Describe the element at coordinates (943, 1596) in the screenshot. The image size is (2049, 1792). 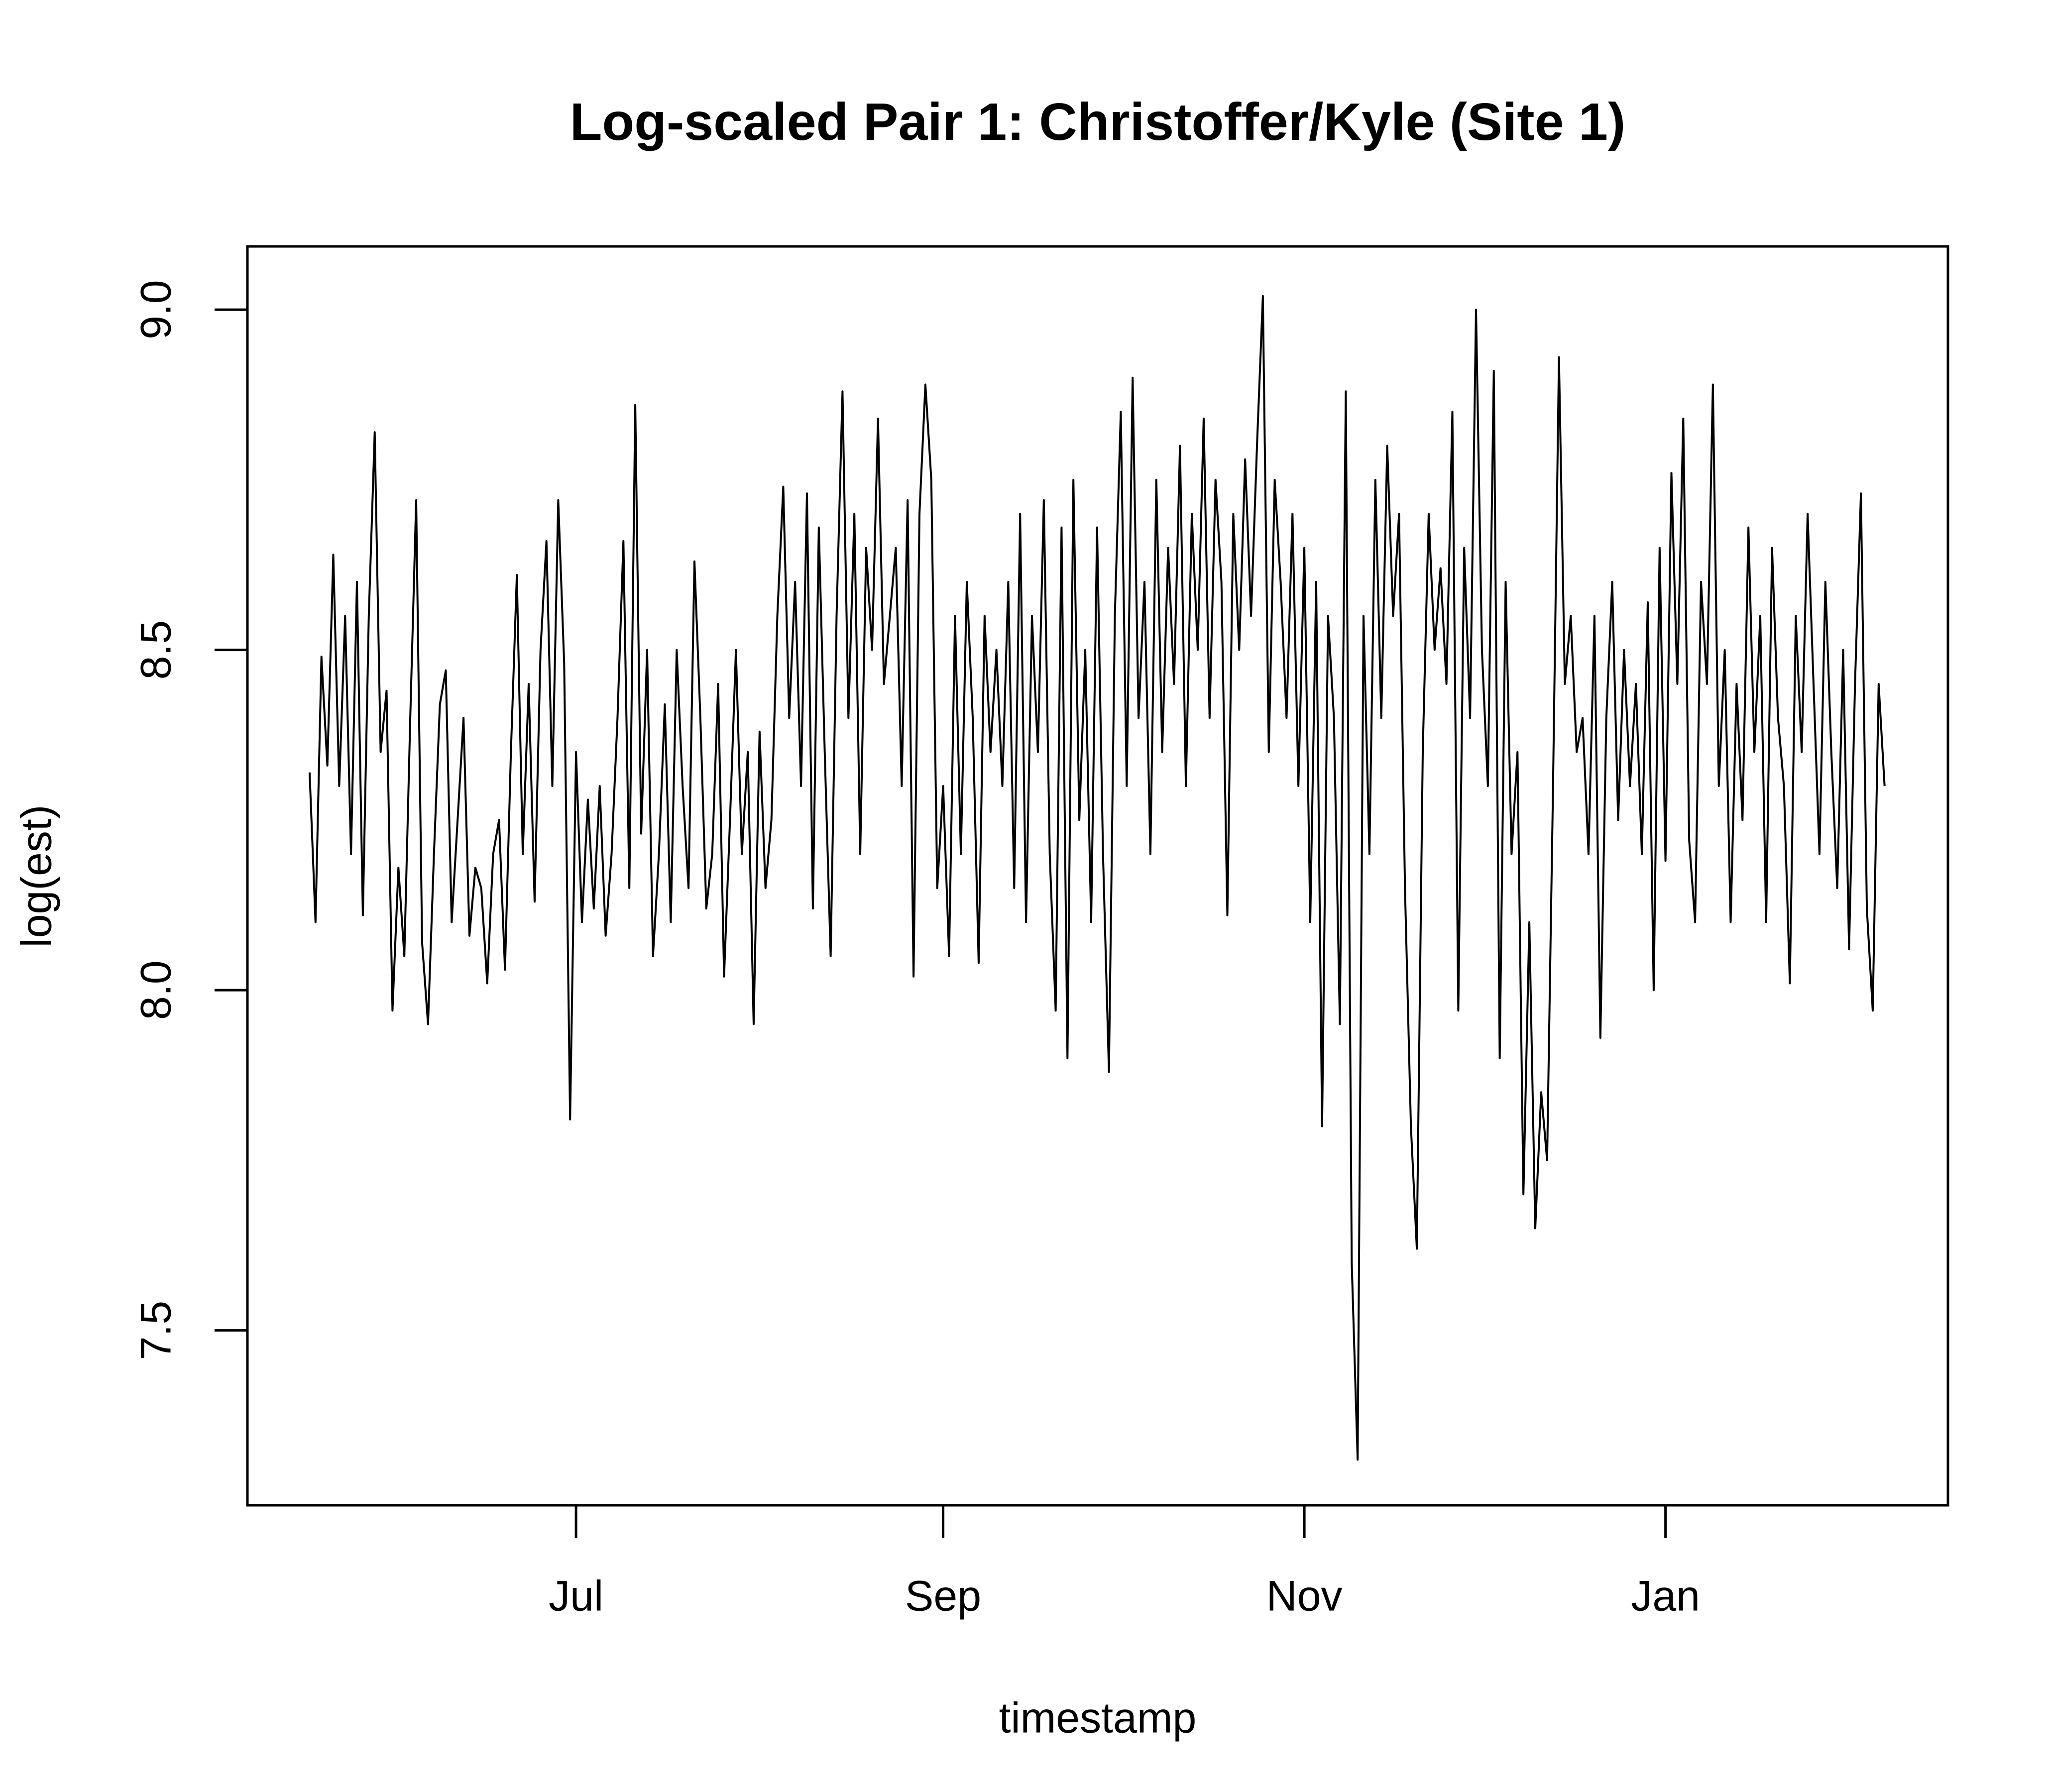
I see `x-tick-label: Sep` at that location.